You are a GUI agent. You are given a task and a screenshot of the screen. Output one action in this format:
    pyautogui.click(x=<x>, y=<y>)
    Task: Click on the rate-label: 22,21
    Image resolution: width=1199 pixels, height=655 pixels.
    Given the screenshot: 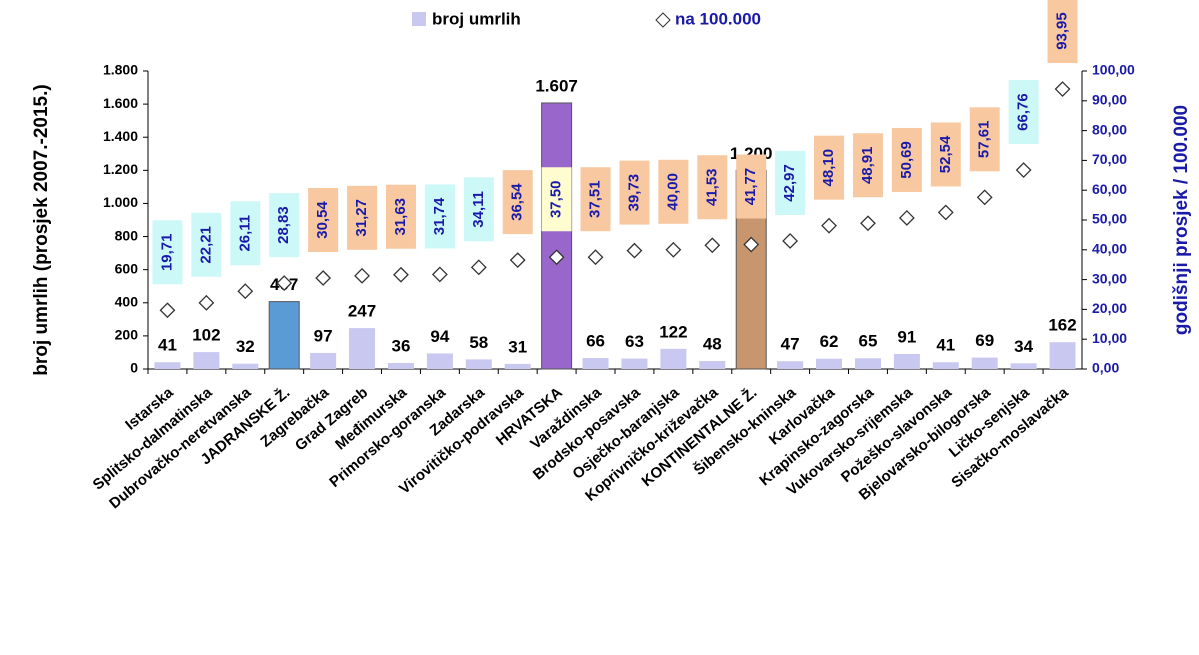 What is the action you would take?
    pyautogui.click(x=205, y=245)
    